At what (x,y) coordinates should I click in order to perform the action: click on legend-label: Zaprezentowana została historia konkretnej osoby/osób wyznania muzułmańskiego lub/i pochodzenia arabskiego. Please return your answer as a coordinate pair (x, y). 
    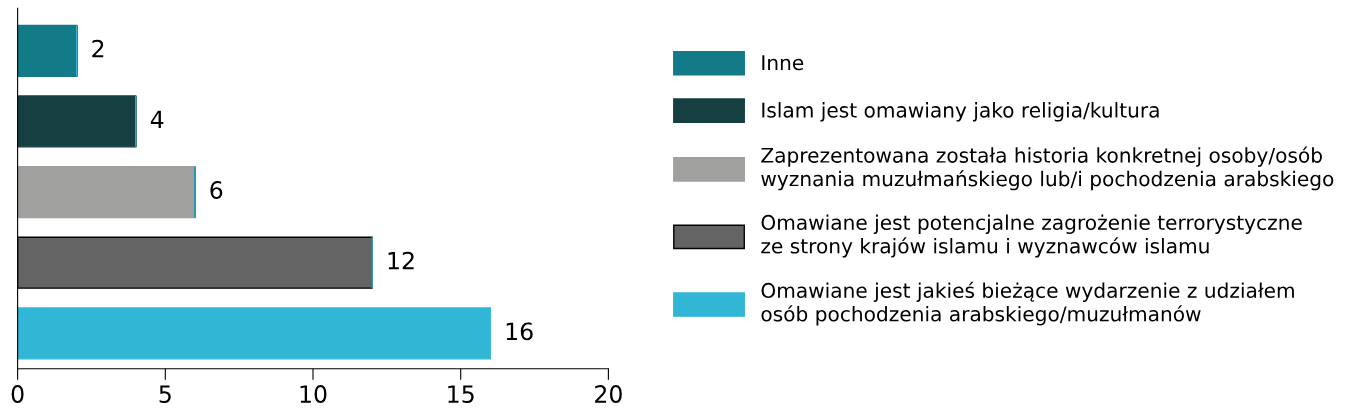
    Looking at the image, I should click on (1047, 168).